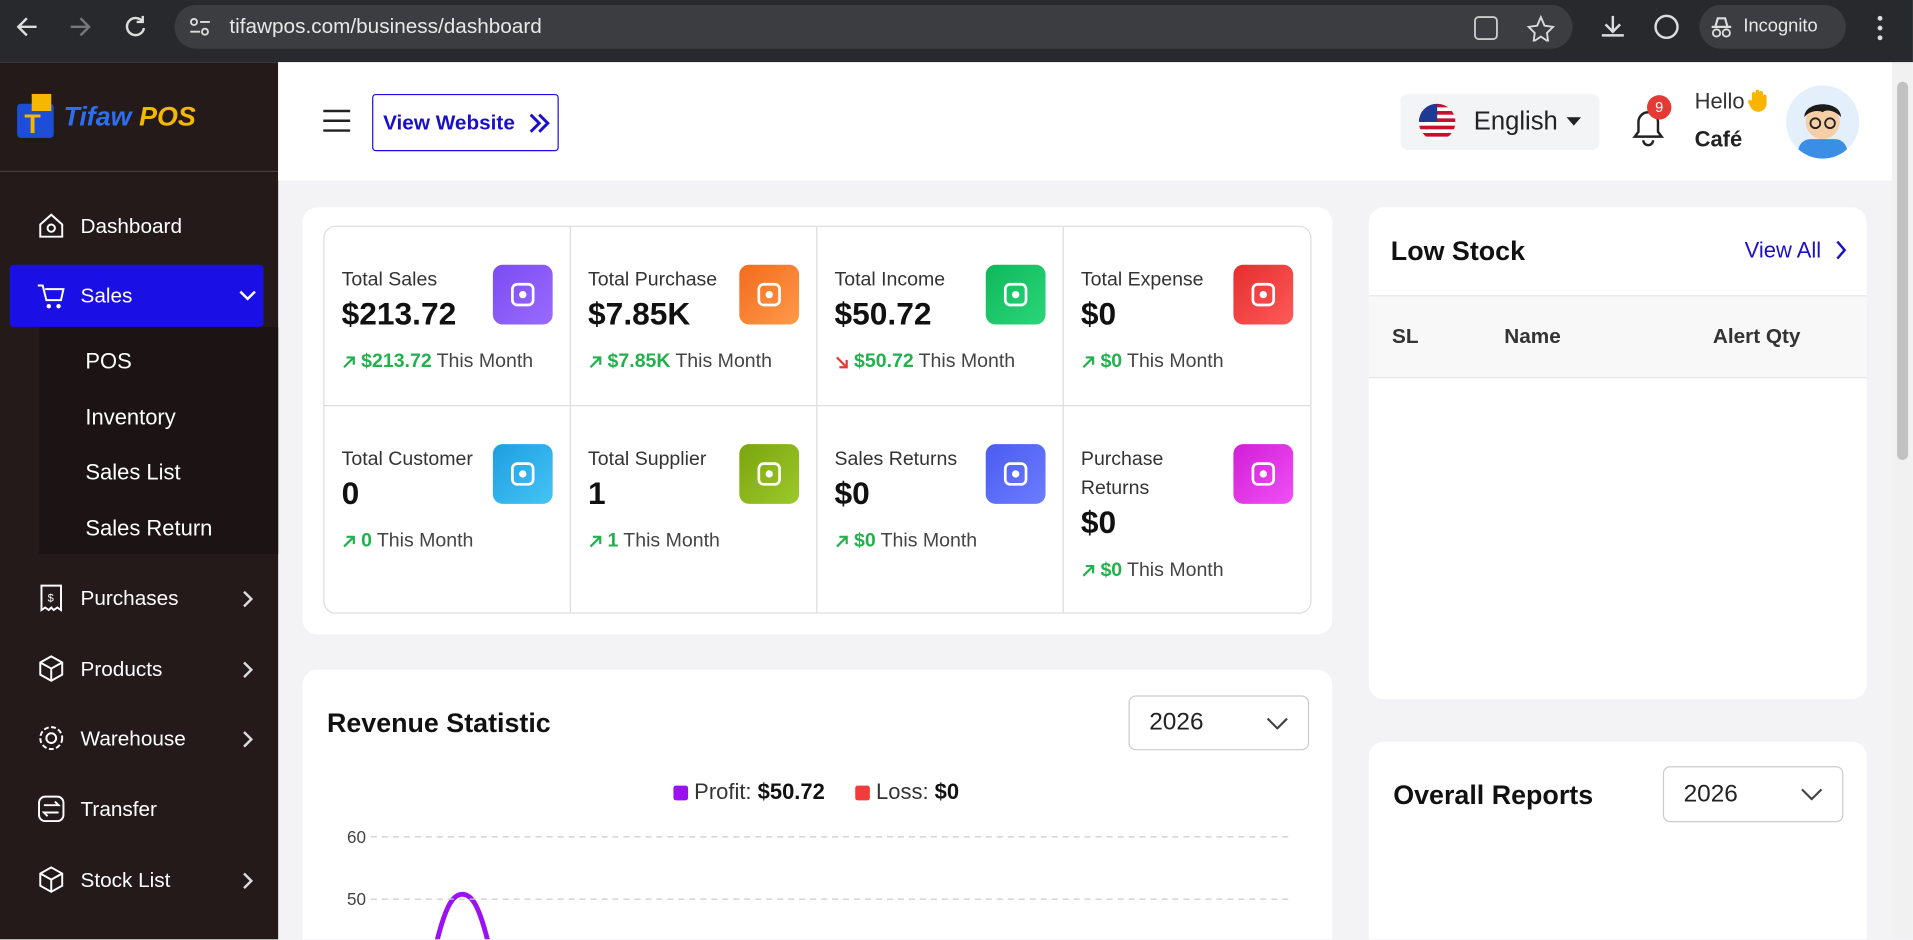 The height and width of the screenshot is (940, 1913). I want to click on stat-value: $213.72, so click(399, 313).